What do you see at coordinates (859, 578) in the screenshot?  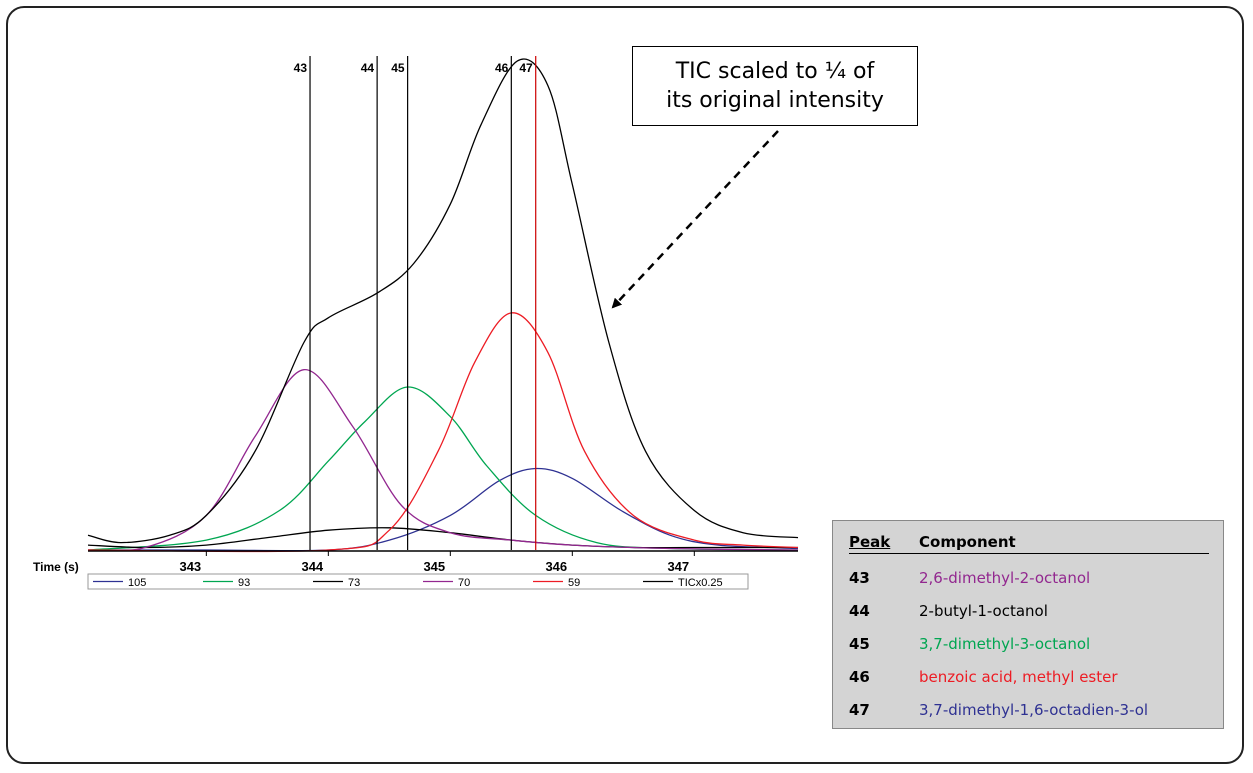 I see `peak-number: 43` at bounding box center [859, 578].